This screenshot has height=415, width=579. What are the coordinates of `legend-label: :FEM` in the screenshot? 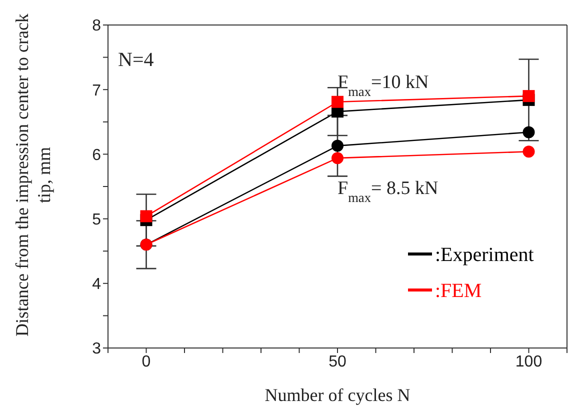 It's located at (458, 291).